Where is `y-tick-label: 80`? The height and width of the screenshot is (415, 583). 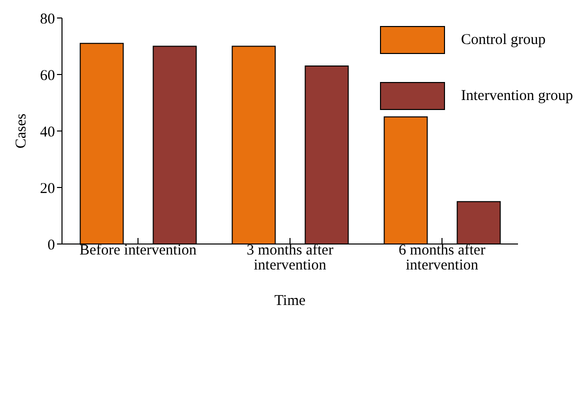
y-tick-label: 80 is located at coordinates (47, 19).